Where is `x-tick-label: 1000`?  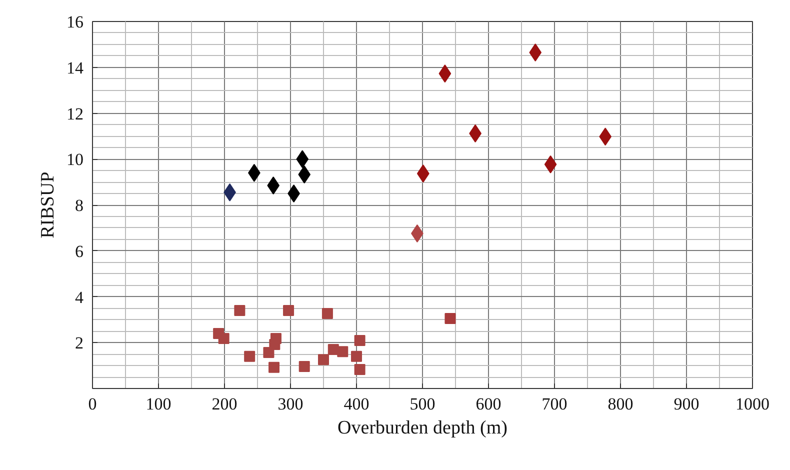
x-tick-label: 1000 is located at coordinates (753, 404).